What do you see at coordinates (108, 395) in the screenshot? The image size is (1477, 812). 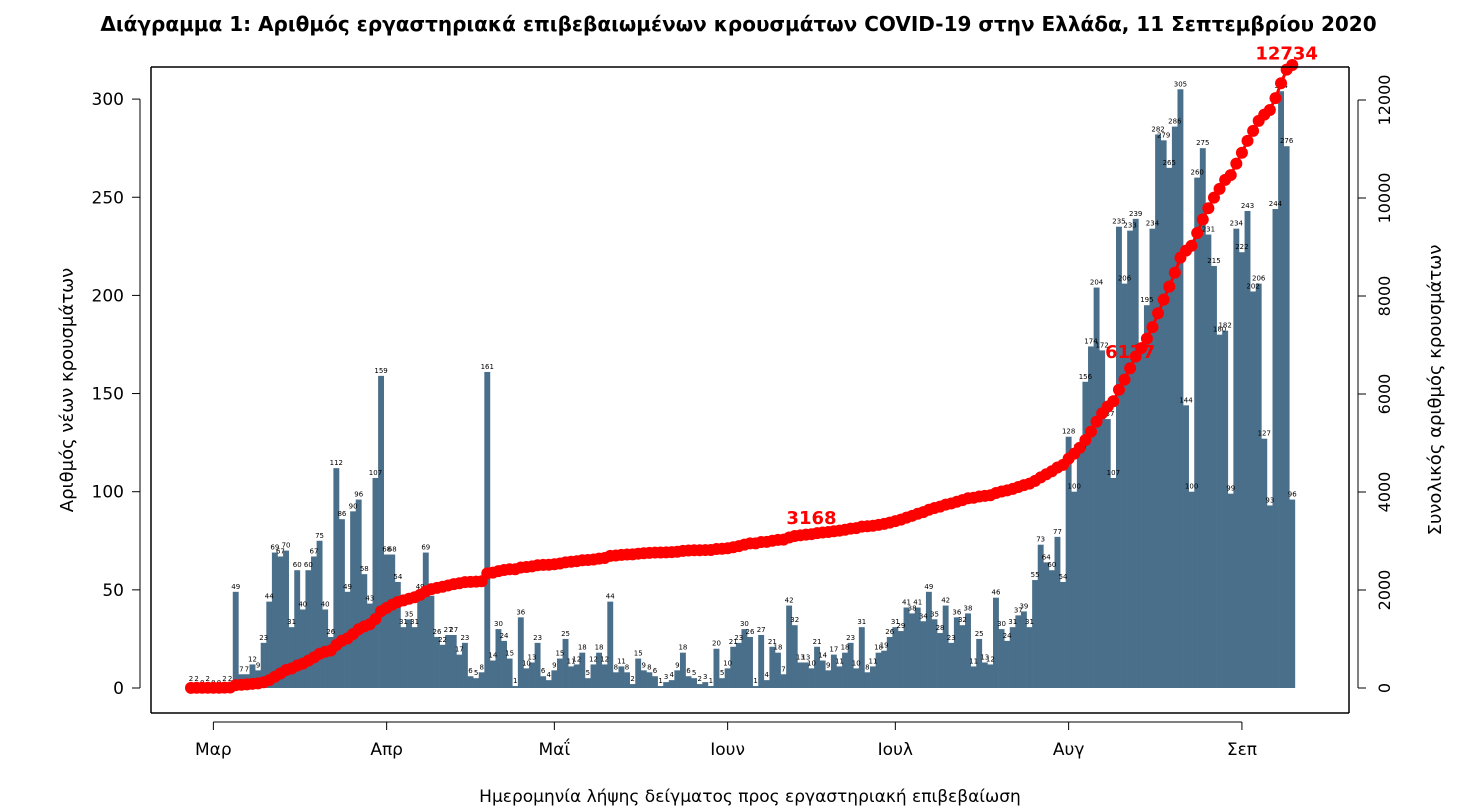 I see `y-tick-label: 150` at bounding box center [108, 395].